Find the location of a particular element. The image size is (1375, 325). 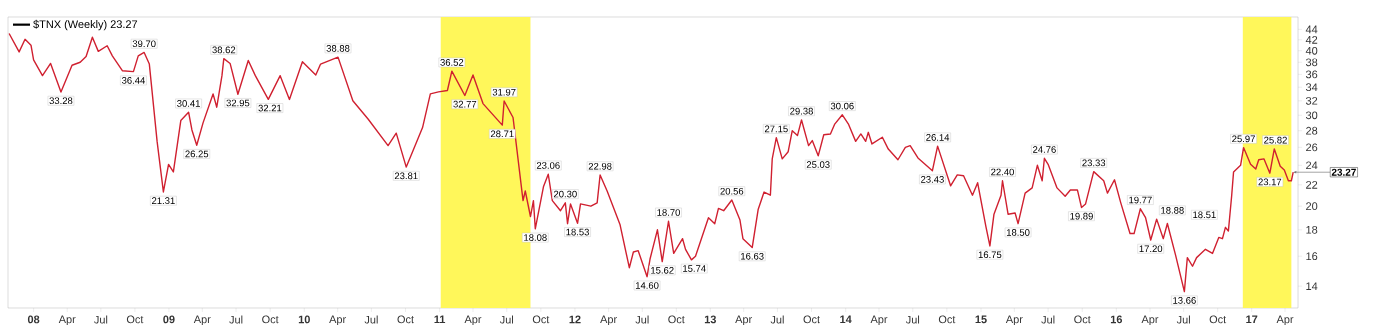

y-tick-label: 24 is located at coordinates (1312, 165).